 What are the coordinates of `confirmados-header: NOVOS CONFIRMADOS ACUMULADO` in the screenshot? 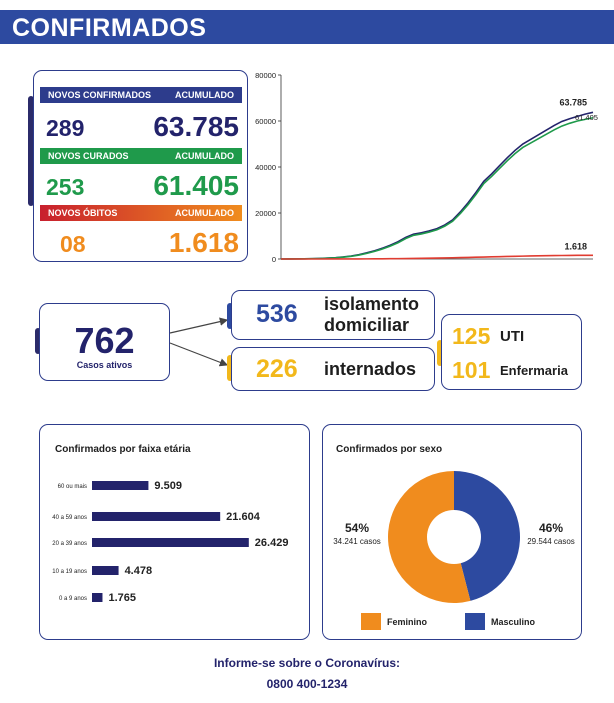 It's located at (141, 95).